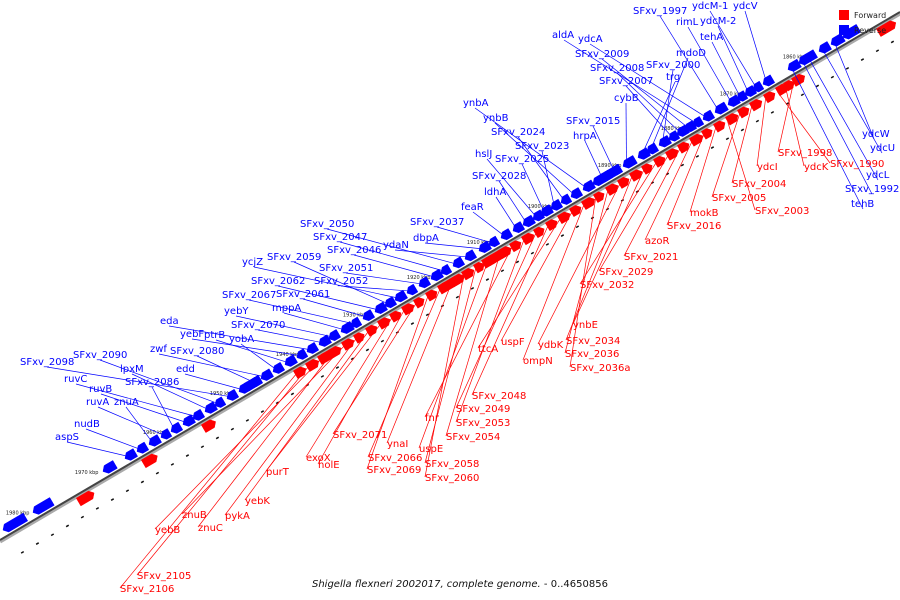  I want to click on forward-gene-label: ydbK, so click(551, 345).